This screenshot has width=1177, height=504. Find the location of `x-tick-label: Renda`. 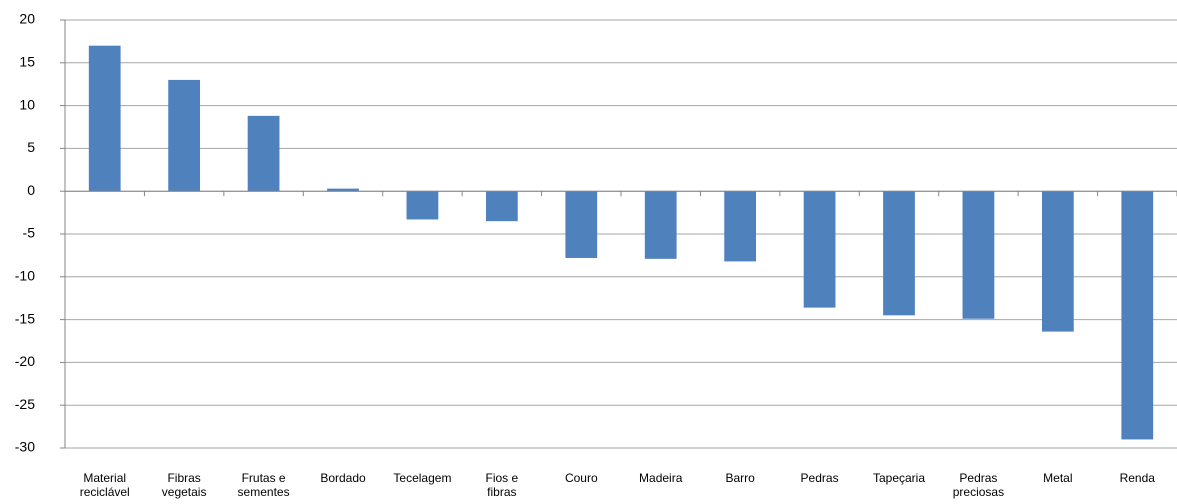

x-tick-label: Renda is located at coordinates (1138, 478).